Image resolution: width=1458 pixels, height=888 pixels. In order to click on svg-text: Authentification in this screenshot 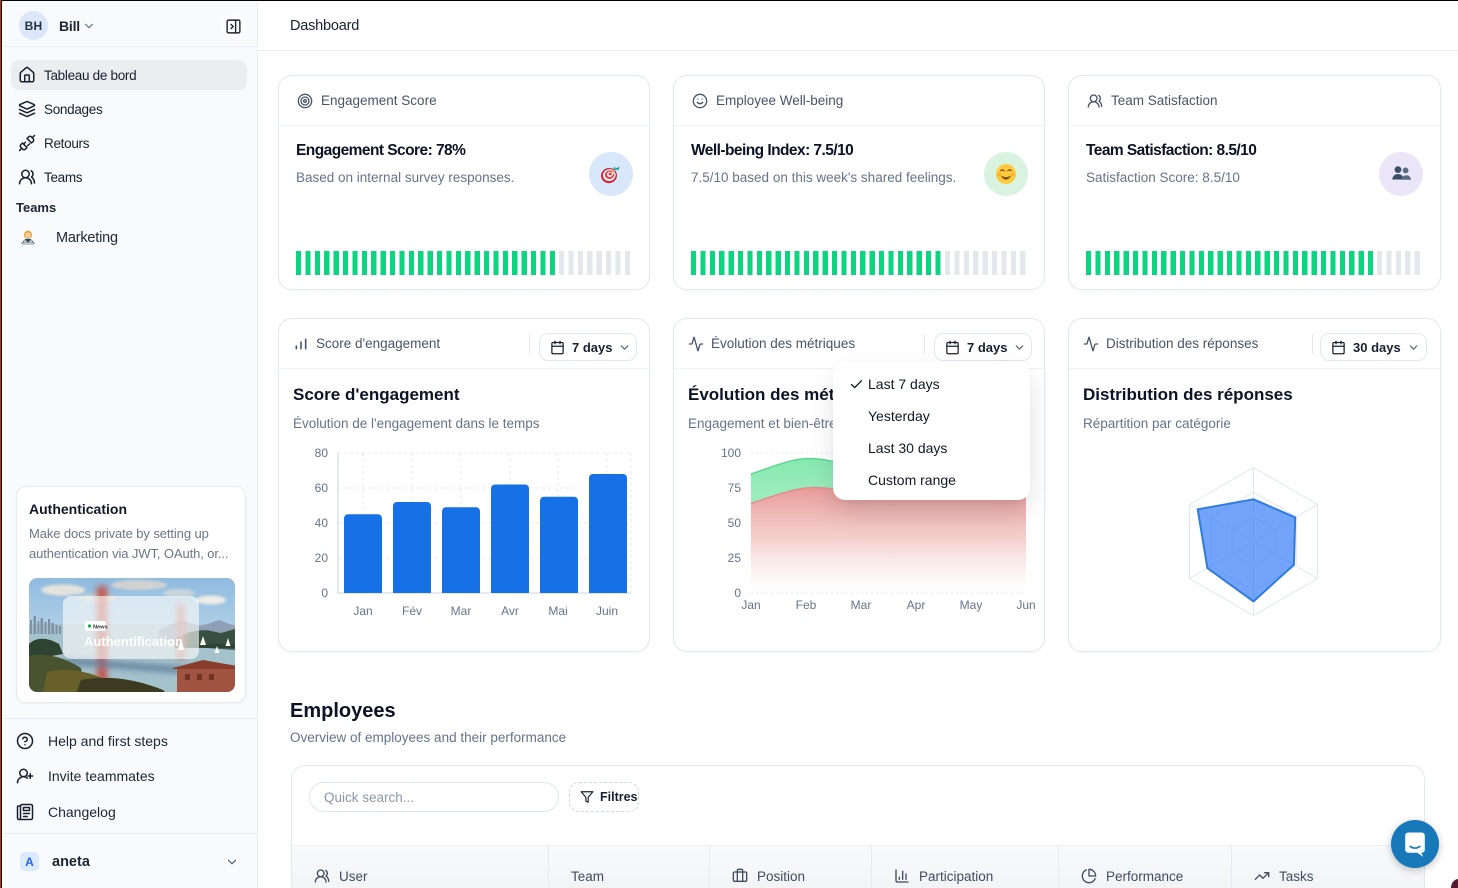, I will do `click(133, 641)`.